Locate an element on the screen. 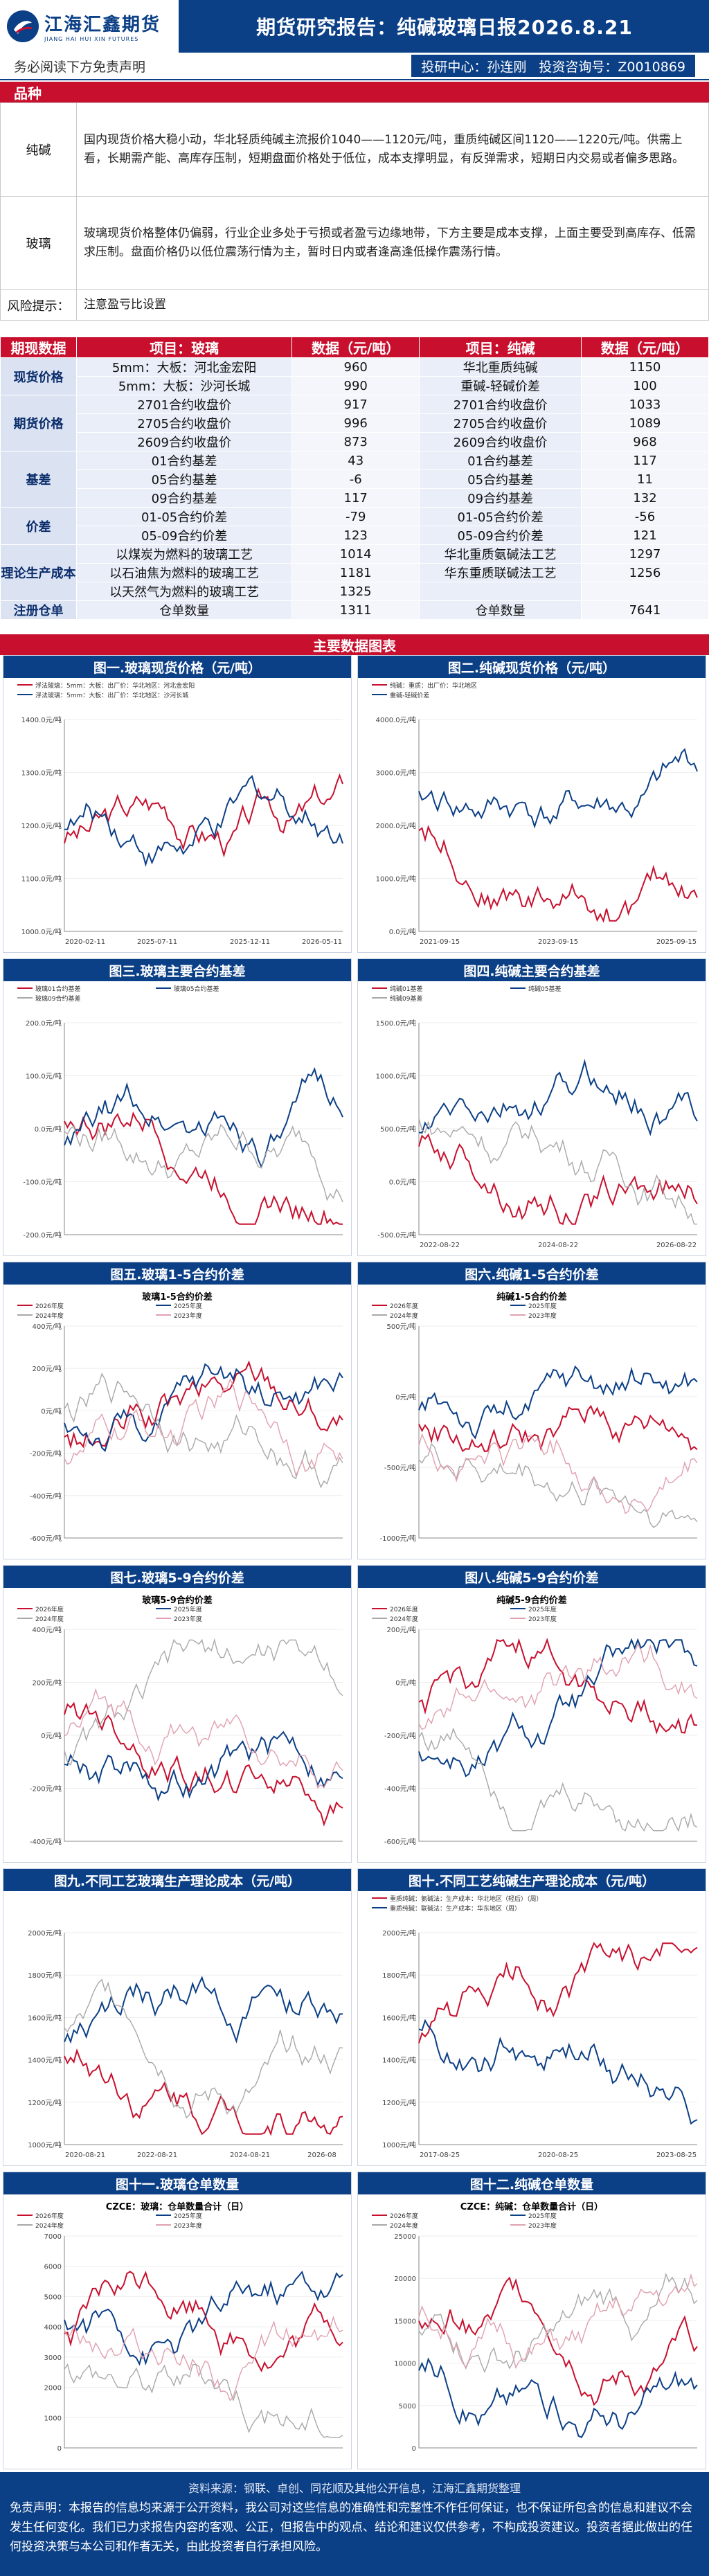 The image size is (709, 2576). glass-value: 123 is located at coordinates (355, 535).